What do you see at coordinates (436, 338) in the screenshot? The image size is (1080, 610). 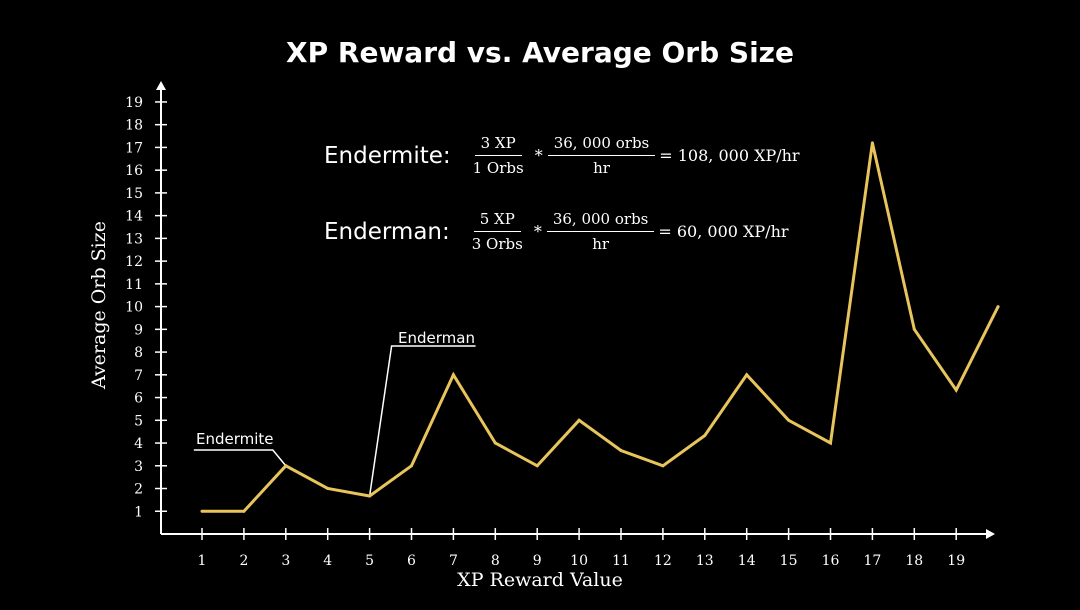 I see `enderman-callout-label: Enderman` at bounding box center [436, 338].